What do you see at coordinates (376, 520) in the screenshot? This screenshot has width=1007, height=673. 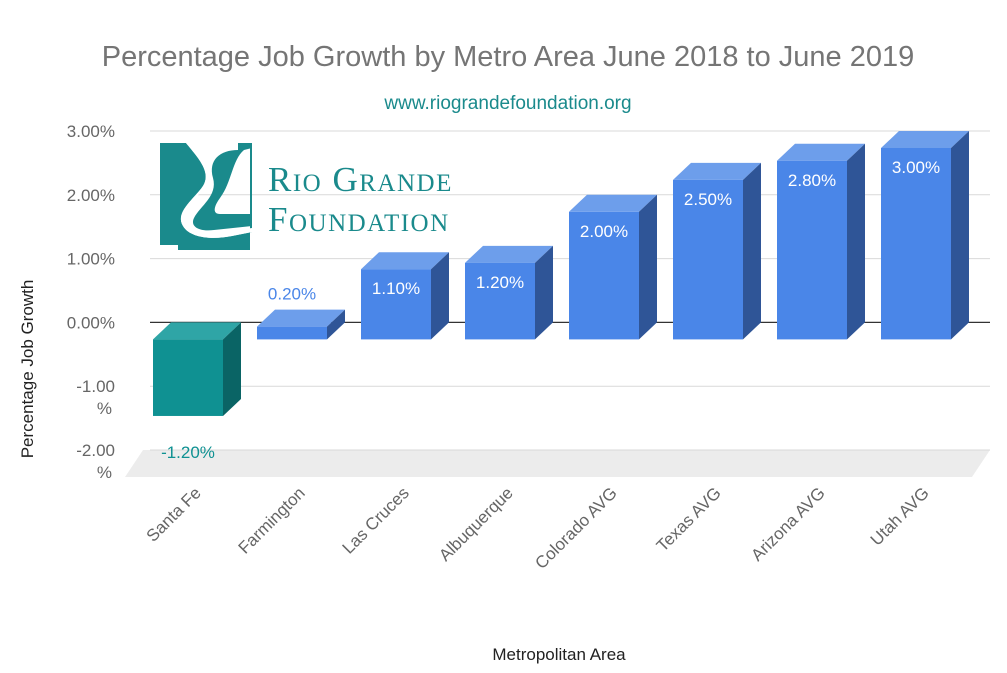 I see `x-tick-label: Las Cruces` at bounding box center [376, 520].